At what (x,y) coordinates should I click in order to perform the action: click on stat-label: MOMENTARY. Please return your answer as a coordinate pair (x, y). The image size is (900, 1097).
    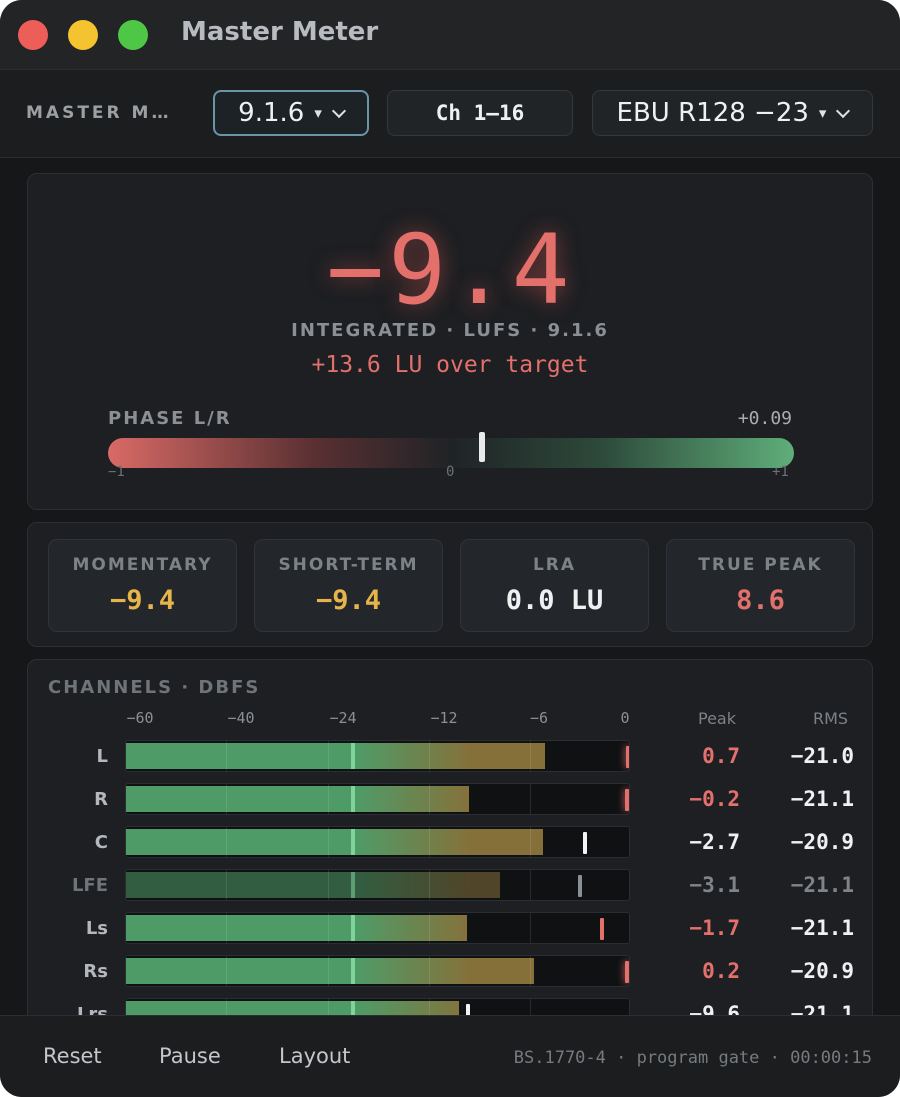
    Looking at the image, I should click on (142, 565).